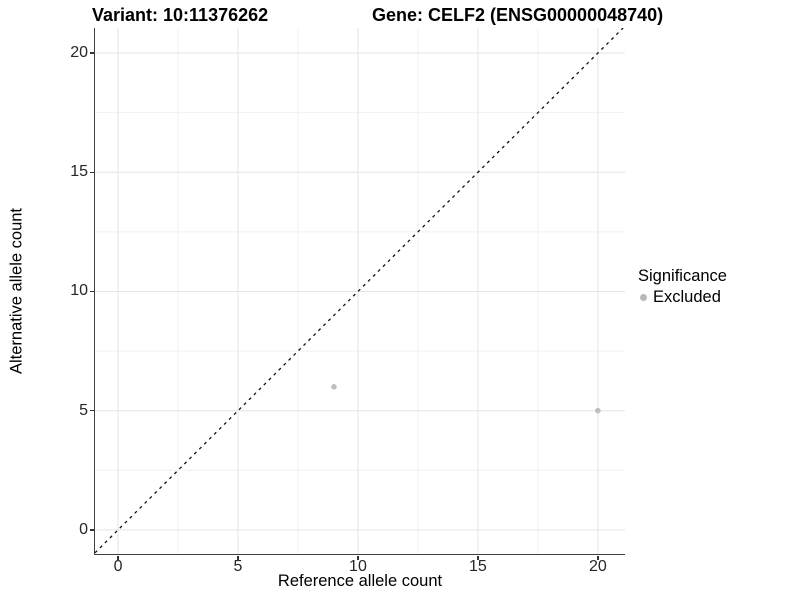 The height and width of the screenshot is (600, 800). I want to click on x-tick-label: 0, so click(118, 566).